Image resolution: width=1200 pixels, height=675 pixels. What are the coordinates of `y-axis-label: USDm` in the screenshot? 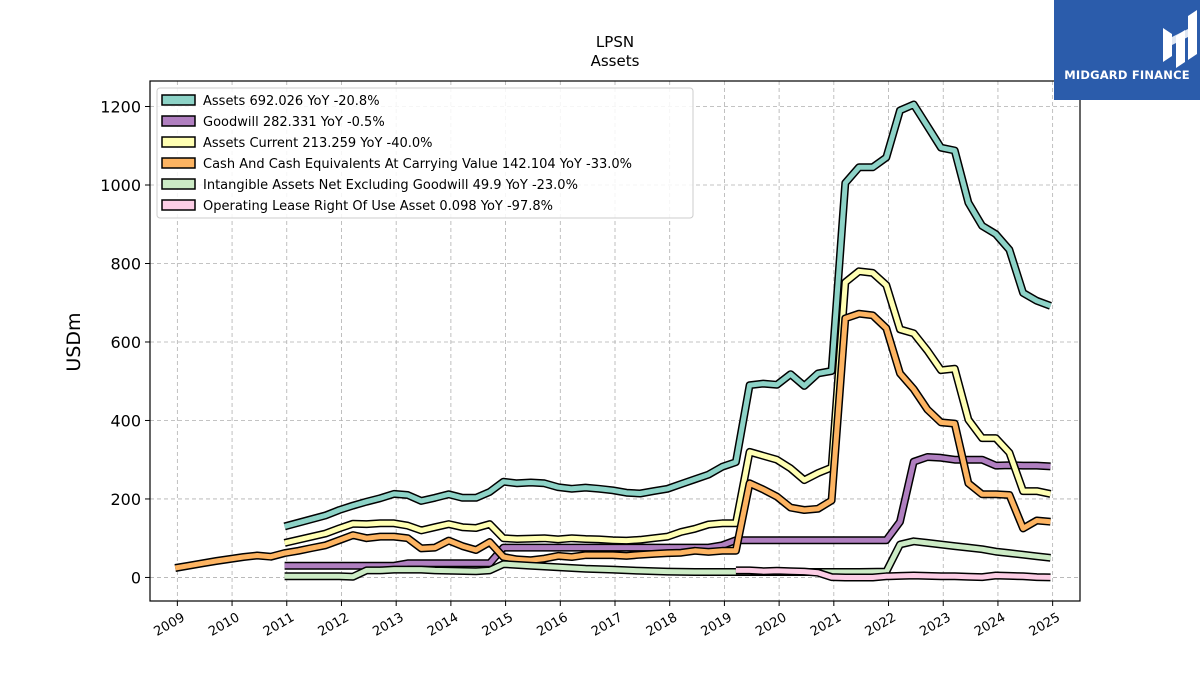 It's located at (74, 341).